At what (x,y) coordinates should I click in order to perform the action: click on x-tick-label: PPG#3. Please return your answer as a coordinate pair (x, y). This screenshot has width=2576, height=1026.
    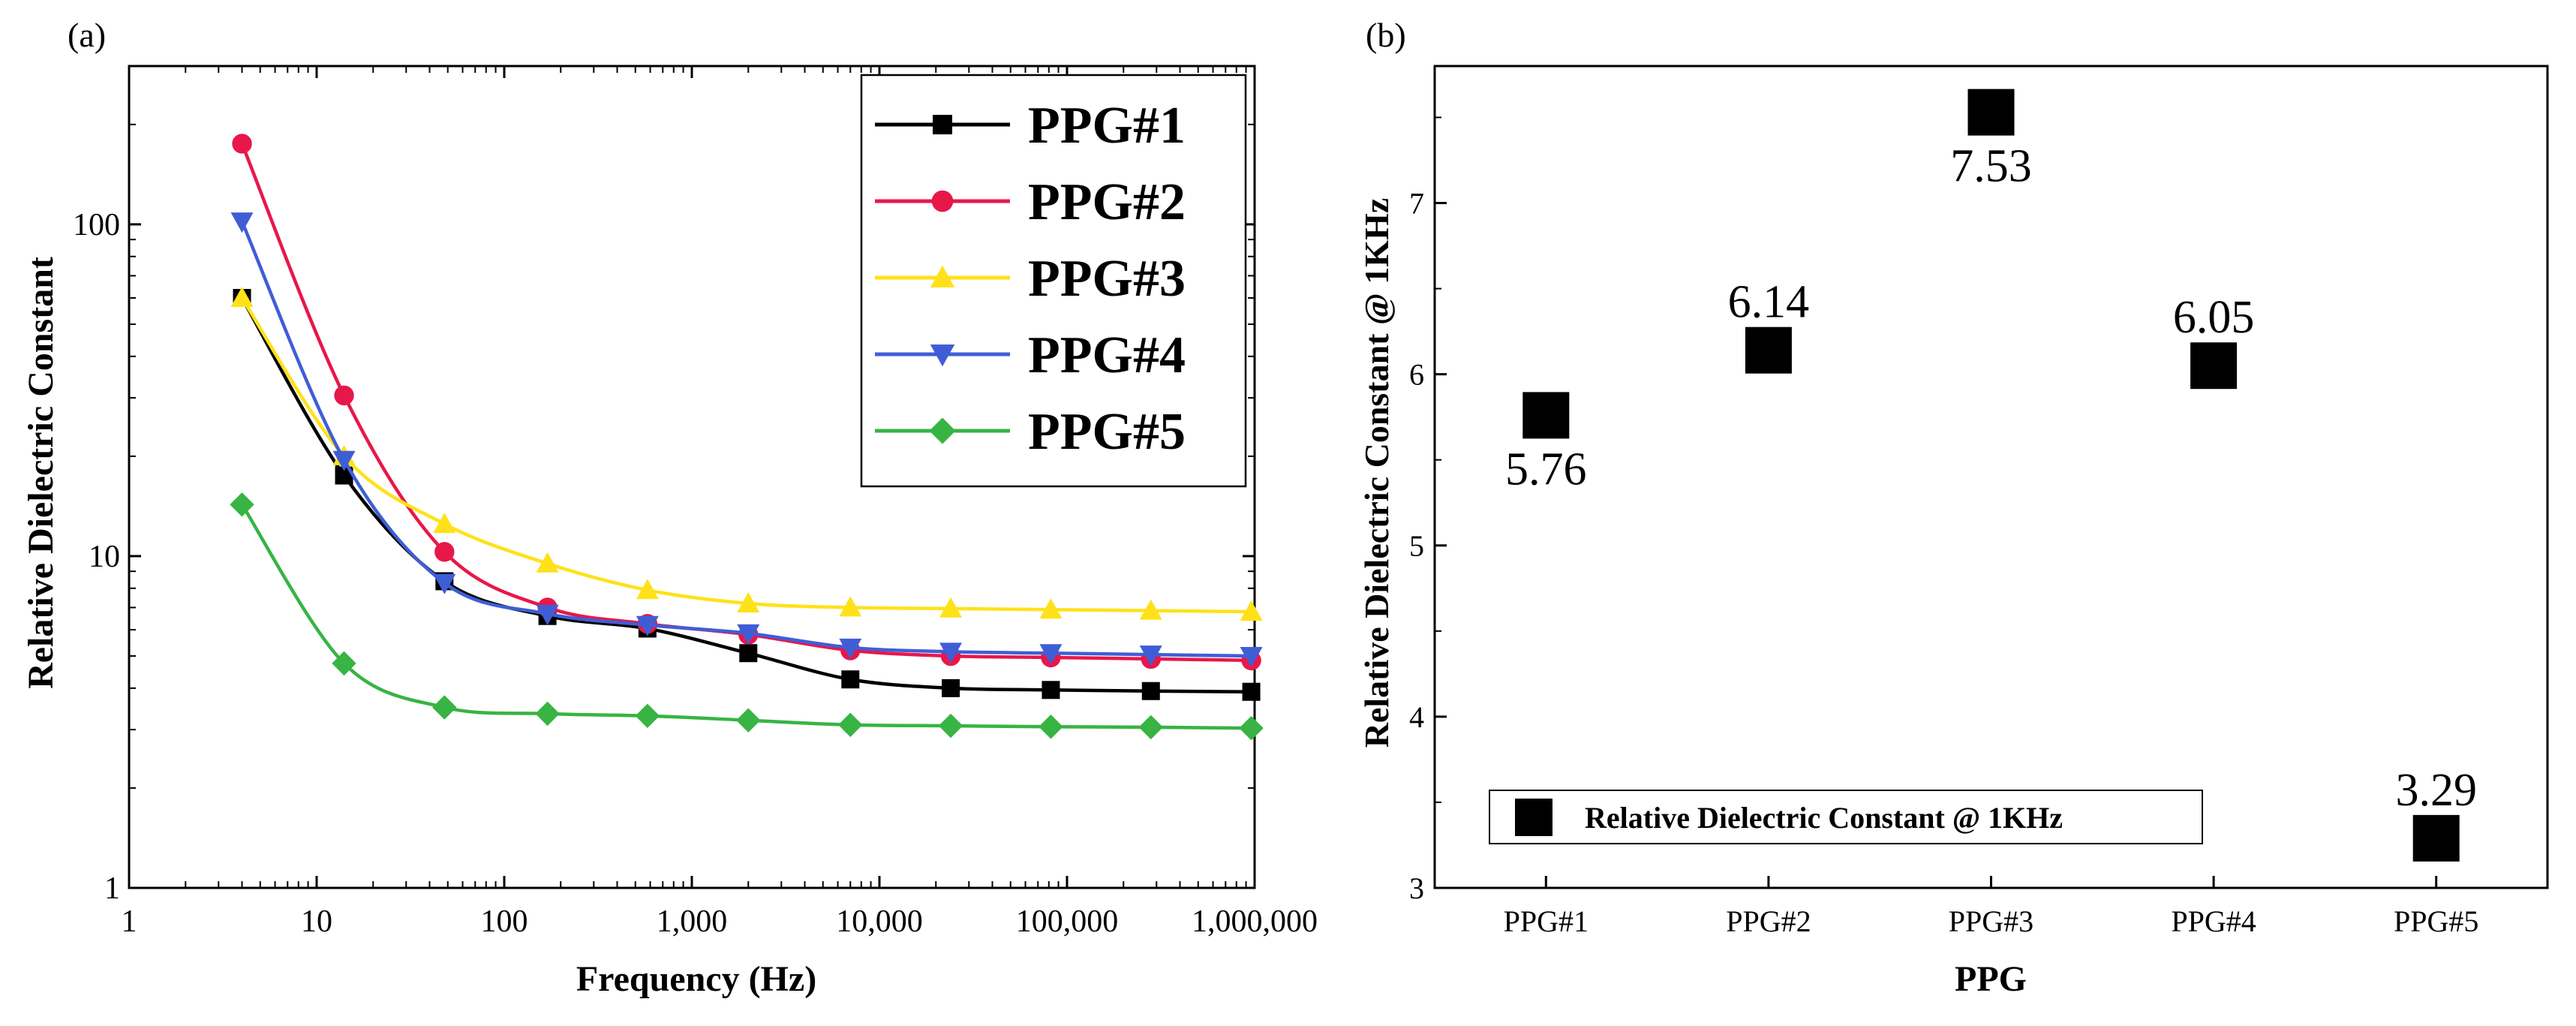
    Looking at the image, I should click on (1991, 921).